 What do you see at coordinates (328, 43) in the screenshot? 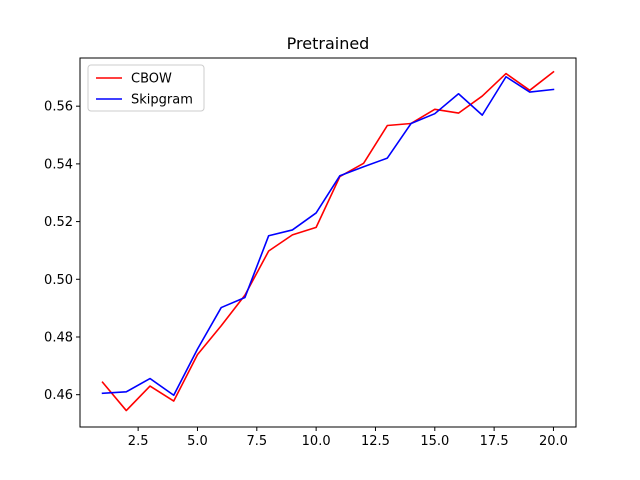
I see `chart-title: Pretrained` at bounding box center [328, 43].